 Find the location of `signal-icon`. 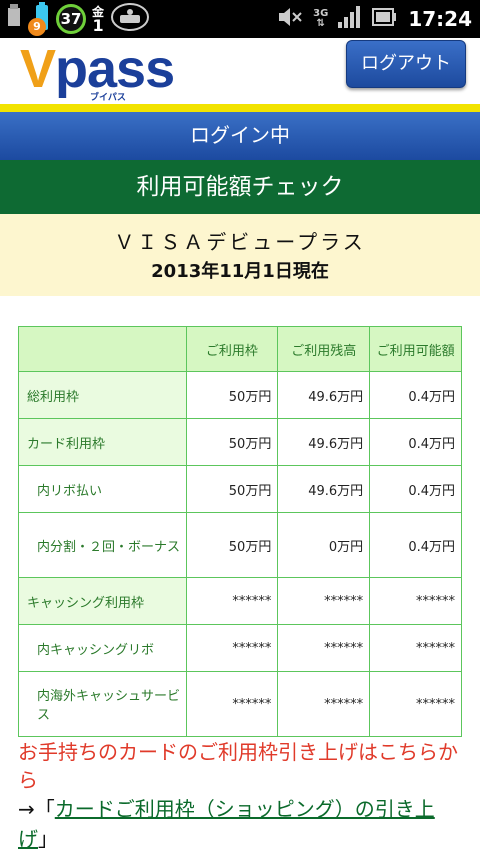

signal-icon is located at coordinates (350, 19).